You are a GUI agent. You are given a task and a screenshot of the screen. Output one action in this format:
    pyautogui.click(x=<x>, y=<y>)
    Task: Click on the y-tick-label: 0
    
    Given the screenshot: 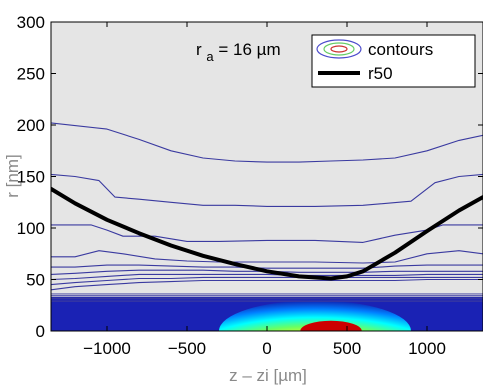 What is the action you would take?
    pyautogui.click(x=40, y=331)
    